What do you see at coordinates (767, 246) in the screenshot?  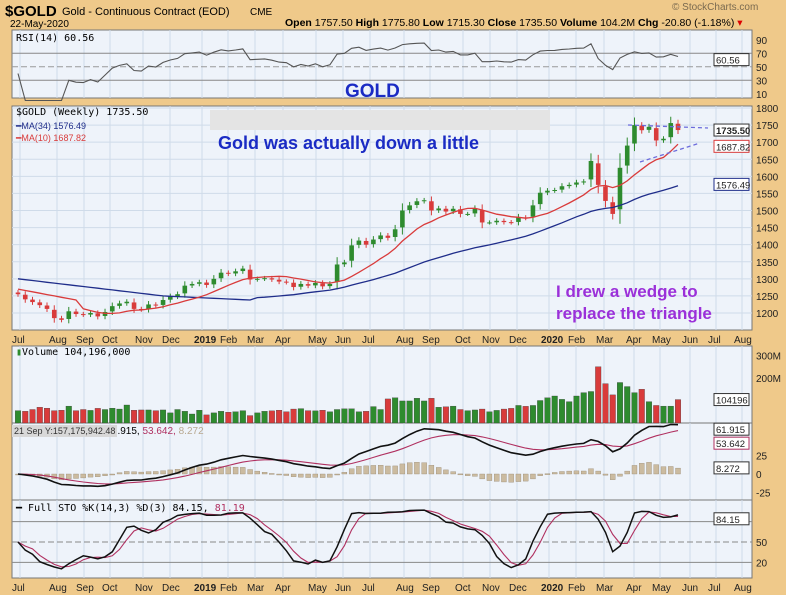 I see `price-tick-label: 1400` at bounding box center [767, 246].